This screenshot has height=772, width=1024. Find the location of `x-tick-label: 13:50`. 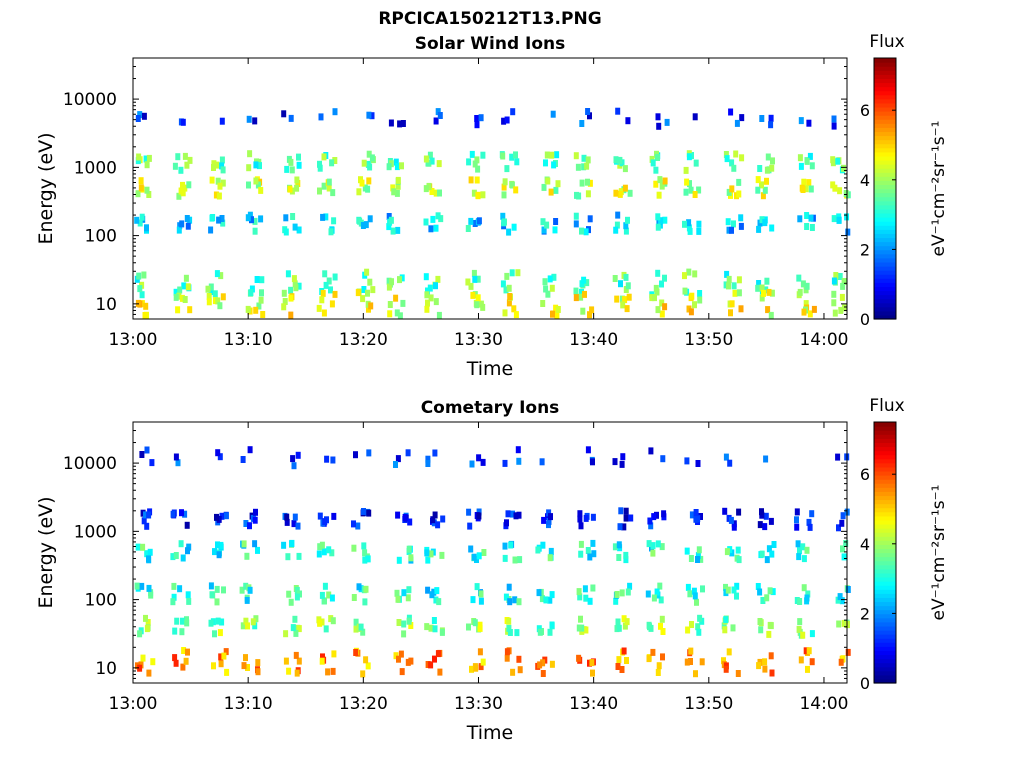

x-tick-label: 13:50 is located at coordinates (708, 704).